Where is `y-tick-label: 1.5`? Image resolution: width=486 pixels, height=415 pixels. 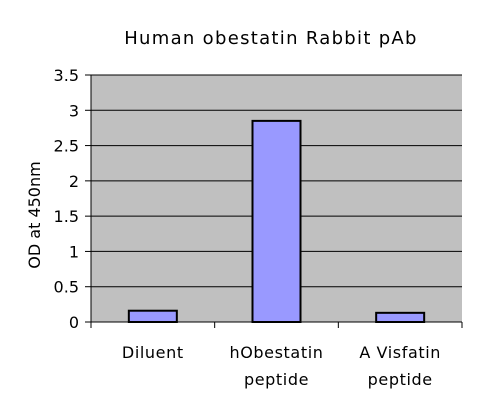
y-tick-label: 1.5 is located at coordinates (66, 216).